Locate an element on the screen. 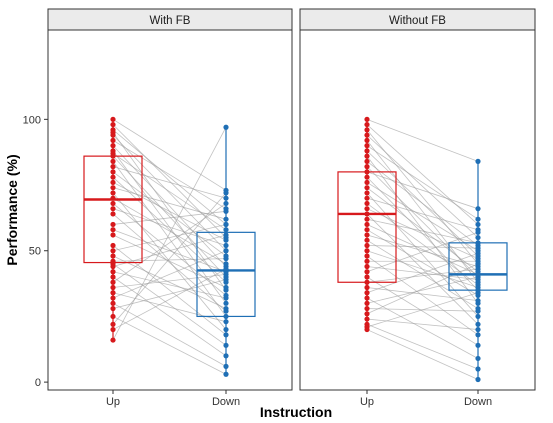  y-tick-label: 50 is located at coordinates (35, 252).